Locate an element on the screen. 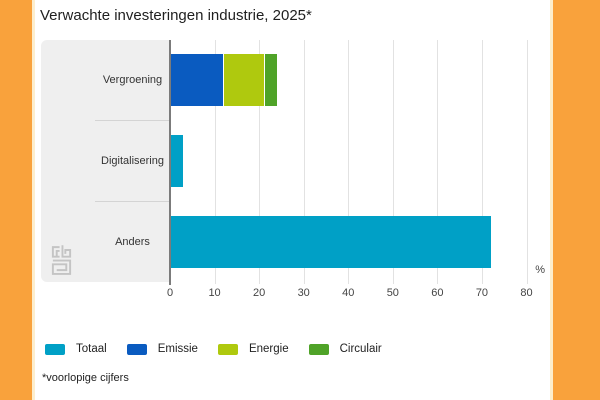 The image size is (600, 400). legend-label: Totaal is located at coordinates (91, 349).